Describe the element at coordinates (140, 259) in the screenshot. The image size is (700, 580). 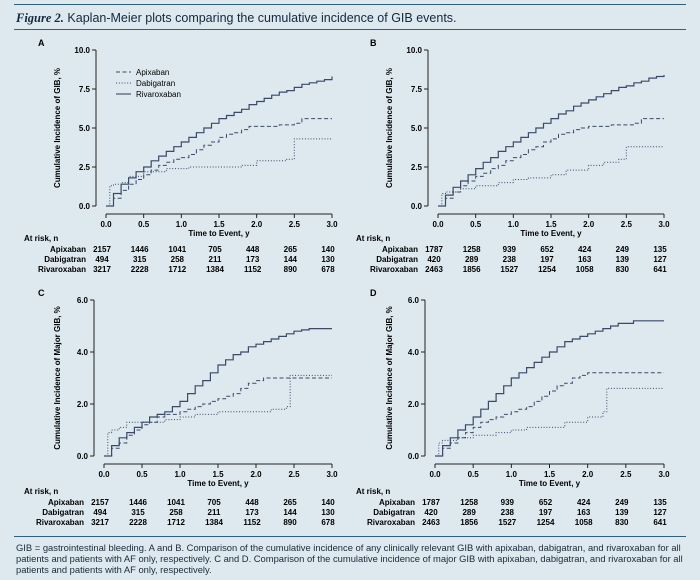
I see `at-risk-value-a: 315` at that location.